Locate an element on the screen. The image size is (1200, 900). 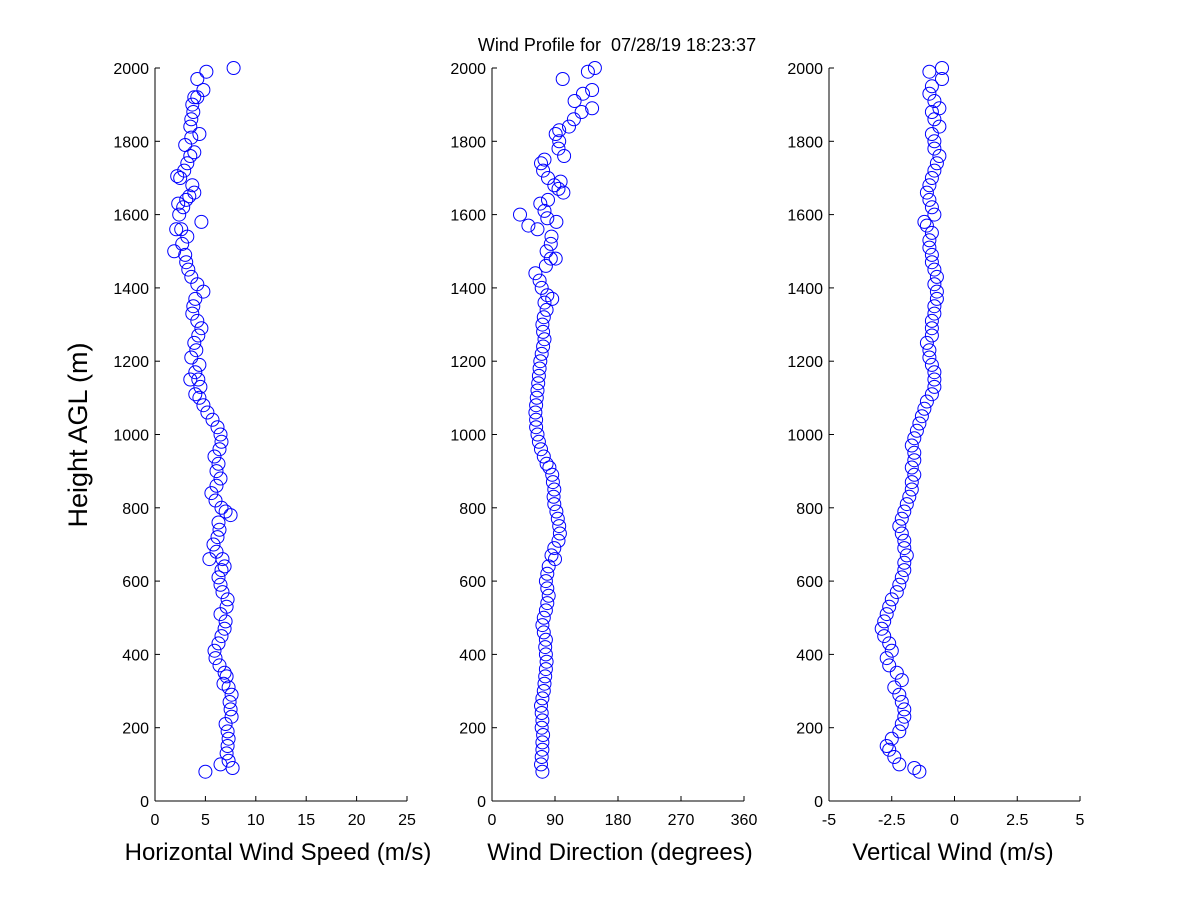
y-tick-label: 1000 is located at coordinates (805, 436).